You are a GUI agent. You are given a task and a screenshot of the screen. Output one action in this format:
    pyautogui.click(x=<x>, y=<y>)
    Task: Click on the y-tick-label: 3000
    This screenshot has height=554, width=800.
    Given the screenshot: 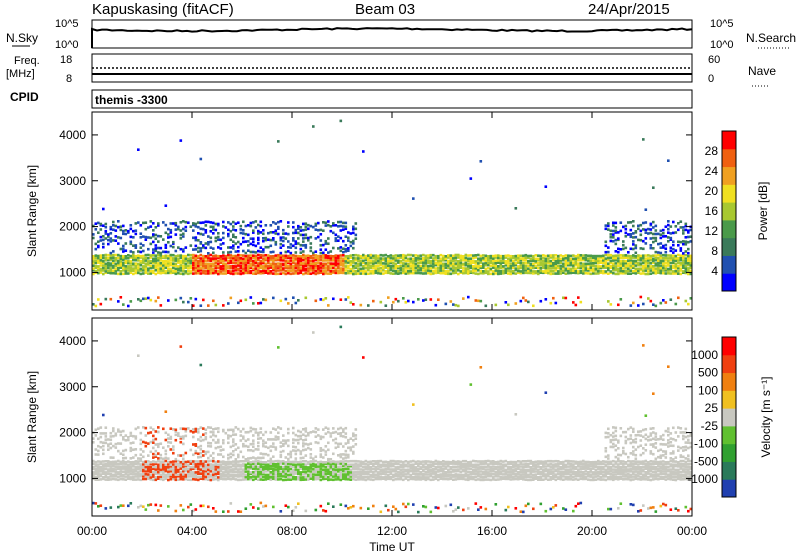 What is the action you would take?
    pyautogui.click(x=72, y=181)
    